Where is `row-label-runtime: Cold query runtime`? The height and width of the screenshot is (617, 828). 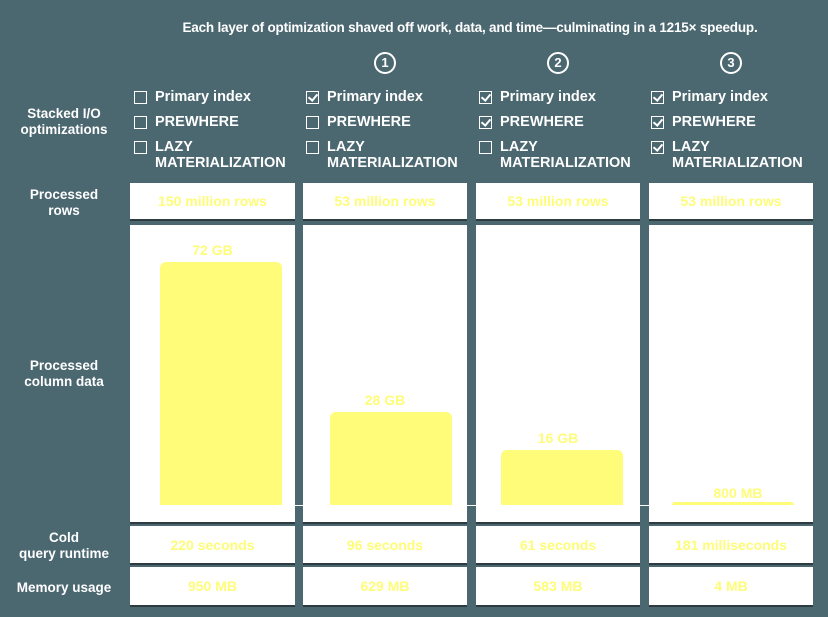 row-label-runtime: Cold query runtime is located at coordinates (64, 545).